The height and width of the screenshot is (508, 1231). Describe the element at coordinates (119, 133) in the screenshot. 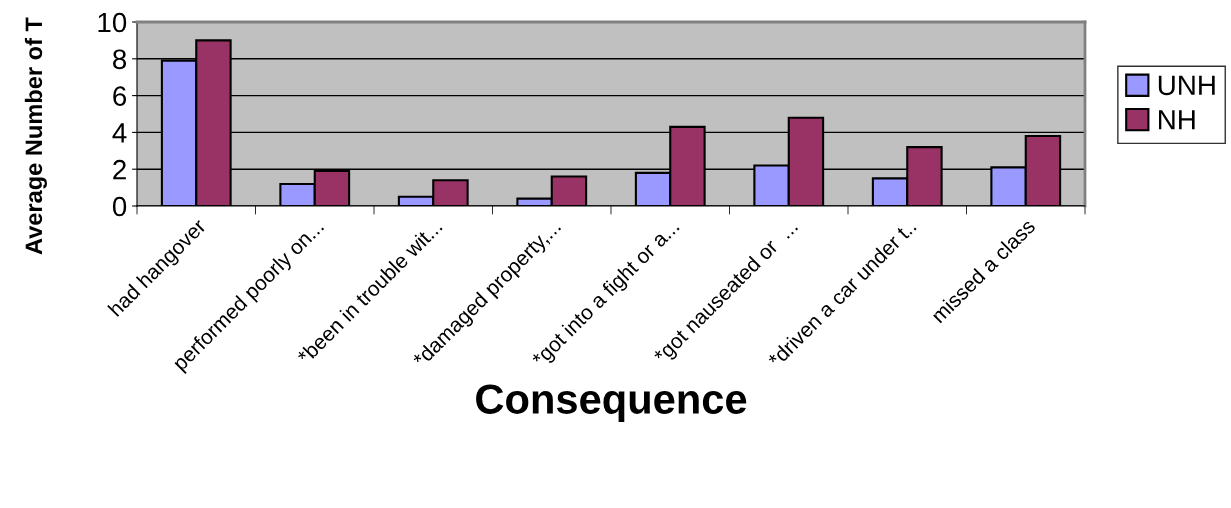

I see `y-tick-label: 4` at that location.